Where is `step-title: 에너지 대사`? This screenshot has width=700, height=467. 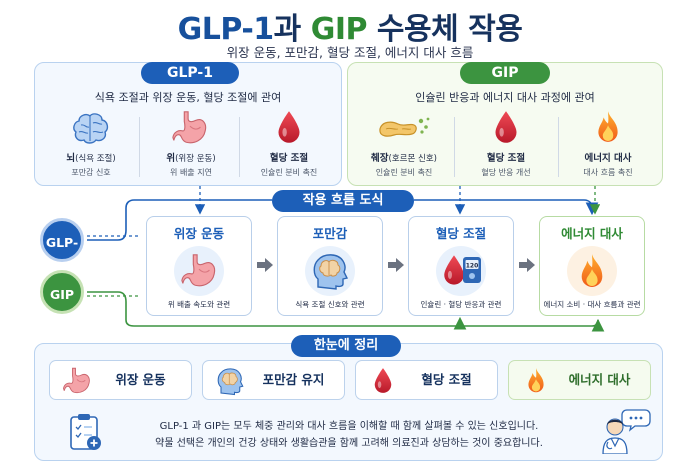
step-title: 에너지 대사 is located at coordinates (592, 233).